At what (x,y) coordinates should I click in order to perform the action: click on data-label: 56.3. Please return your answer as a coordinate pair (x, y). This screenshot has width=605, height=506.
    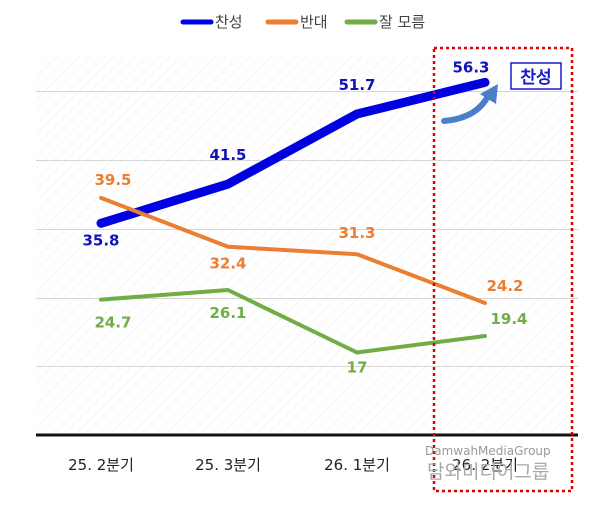
    Looking at the image, I should click on (470, 67).